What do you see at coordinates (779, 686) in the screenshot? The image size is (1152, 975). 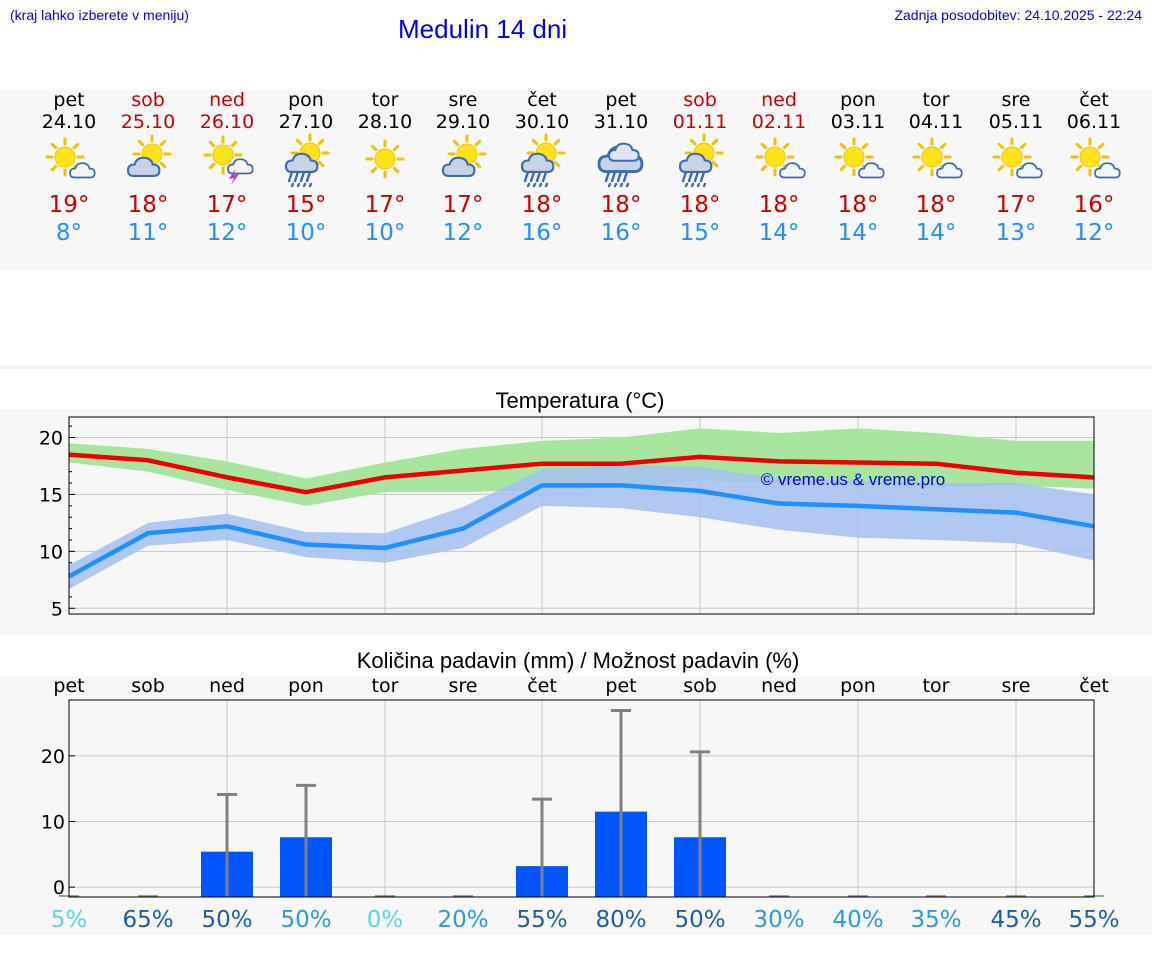 I see `x-category-label: ned` at bounding box center [779, 686].